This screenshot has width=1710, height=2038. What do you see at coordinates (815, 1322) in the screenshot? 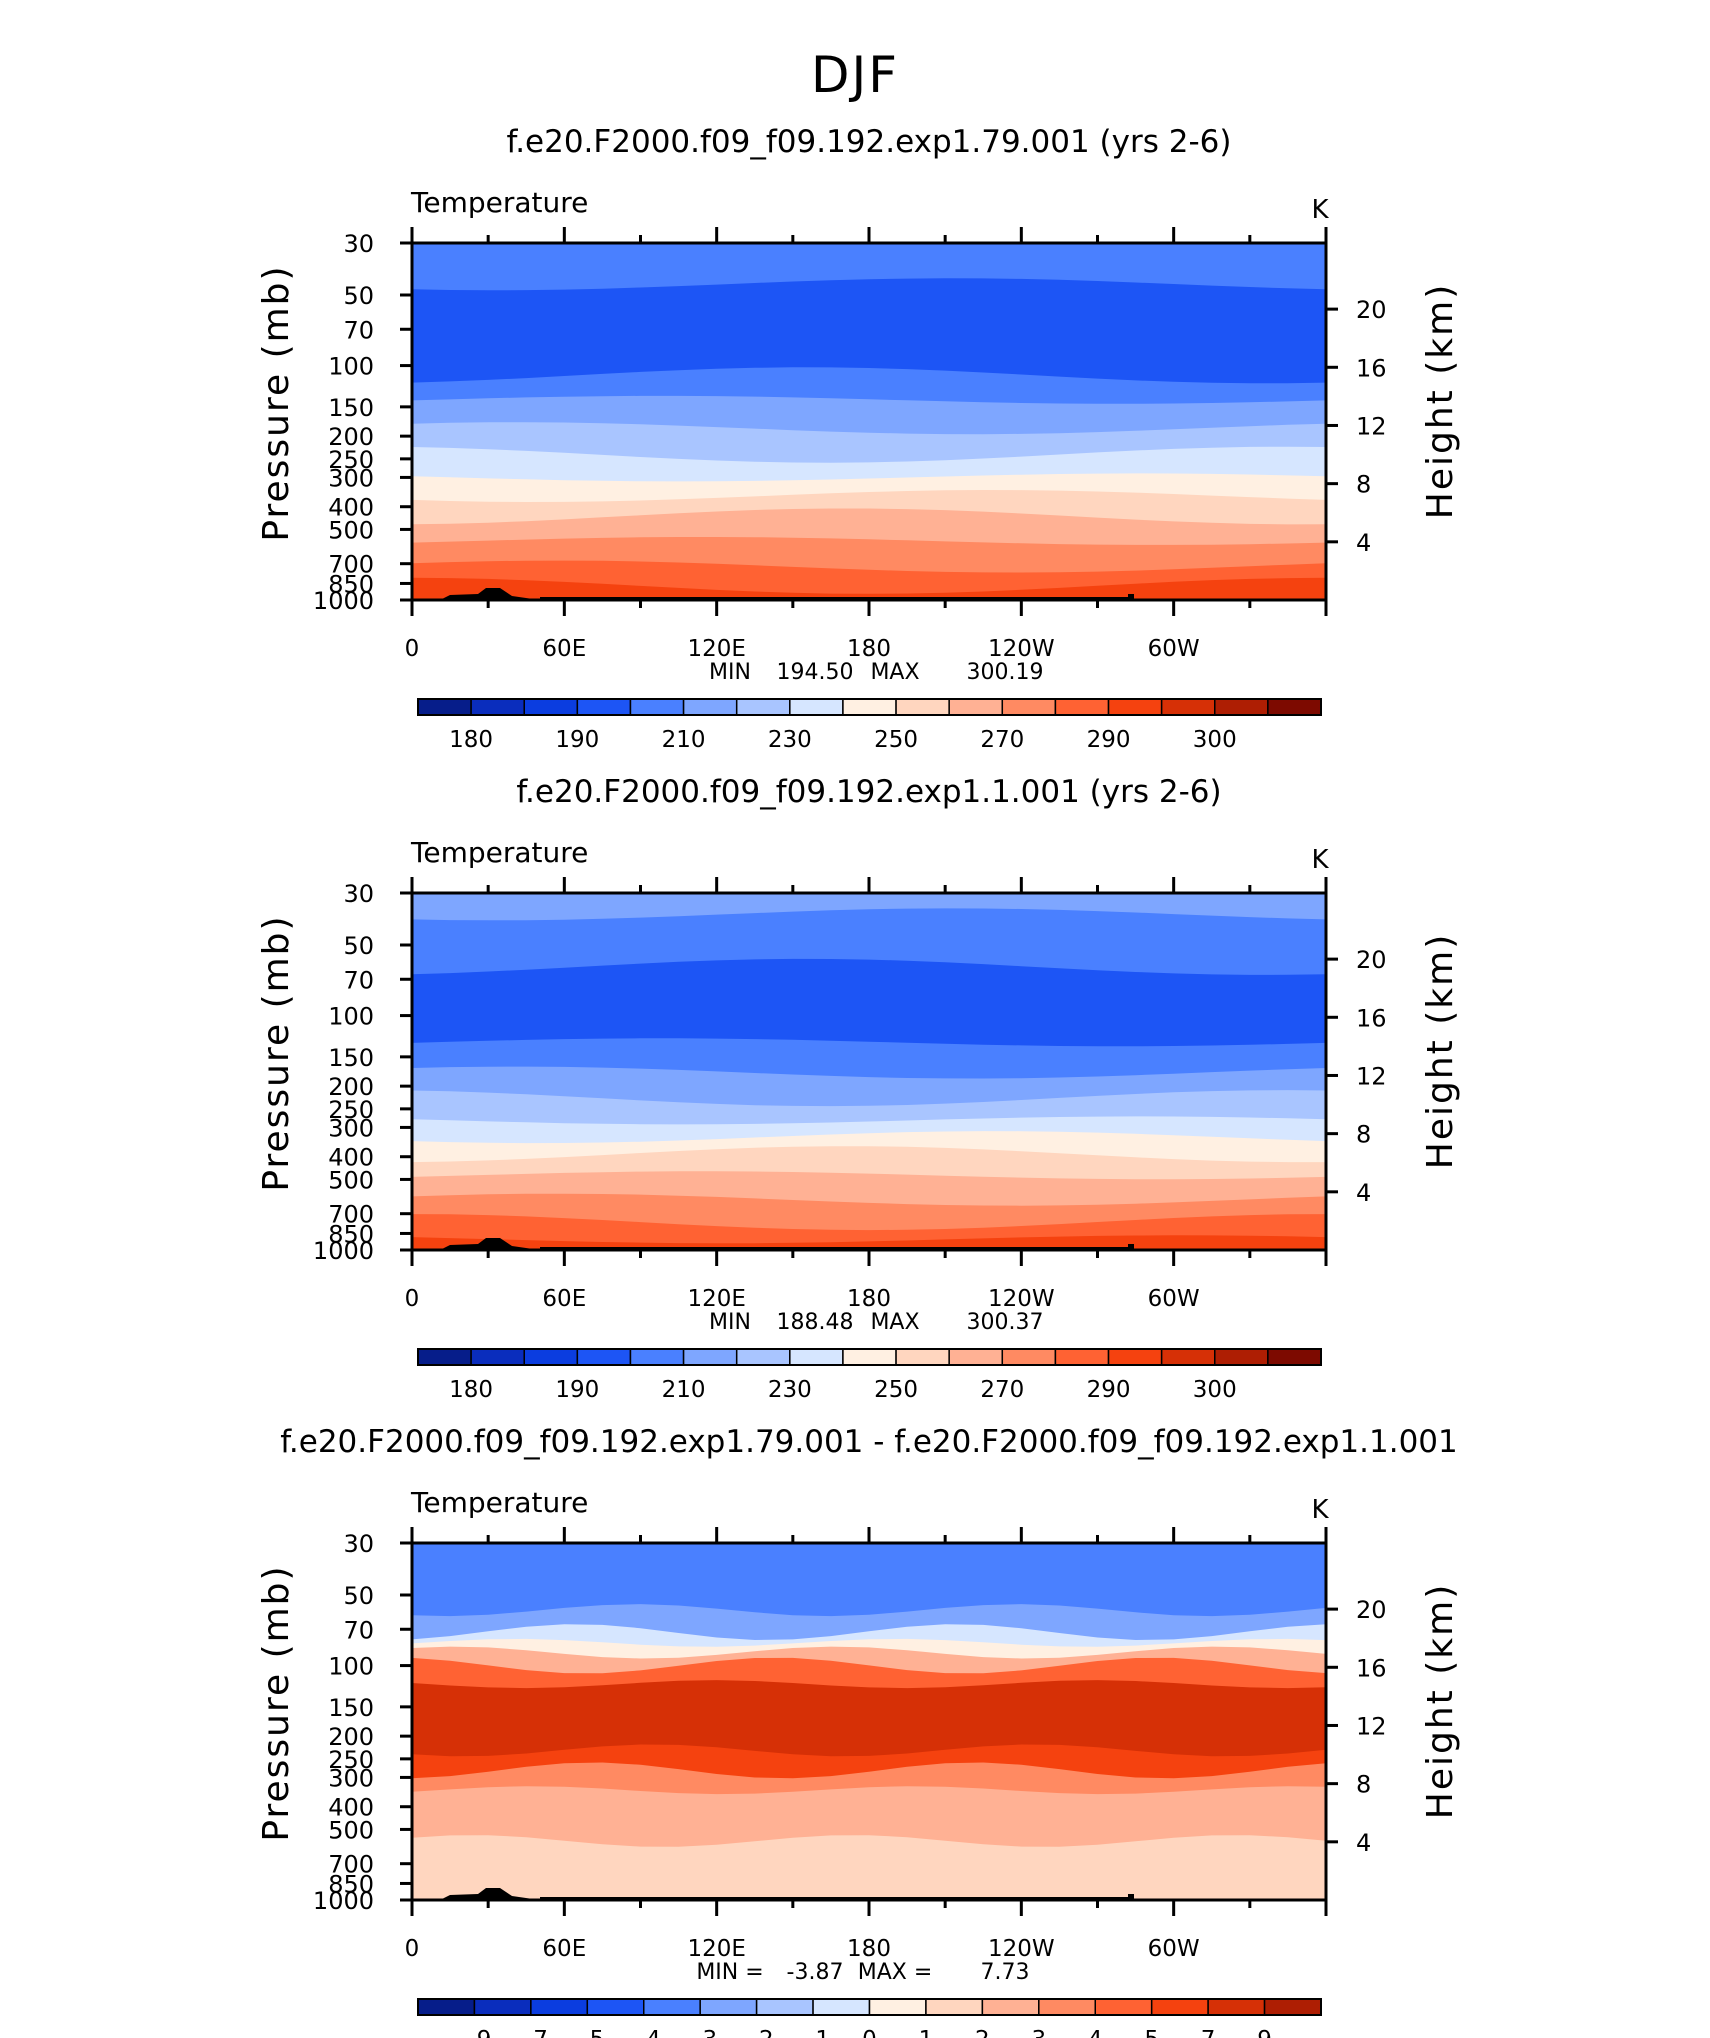
I see `stat-min-value: 188.48` at bounding box center [815, 1322].